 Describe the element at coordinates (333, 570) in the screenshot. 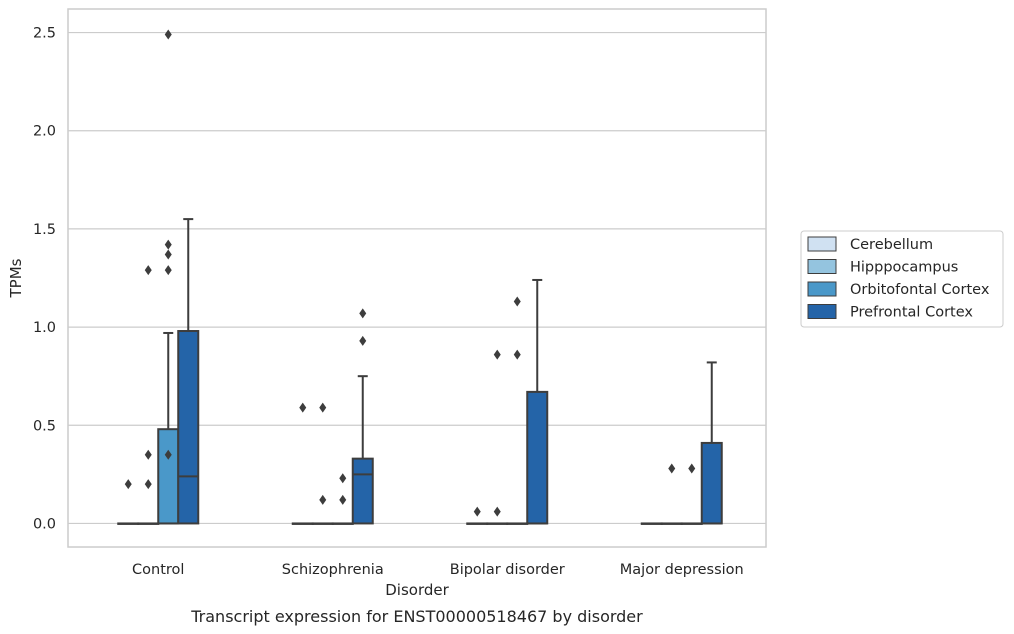

I see `x-tick-label: Schizophrenia` at that location.